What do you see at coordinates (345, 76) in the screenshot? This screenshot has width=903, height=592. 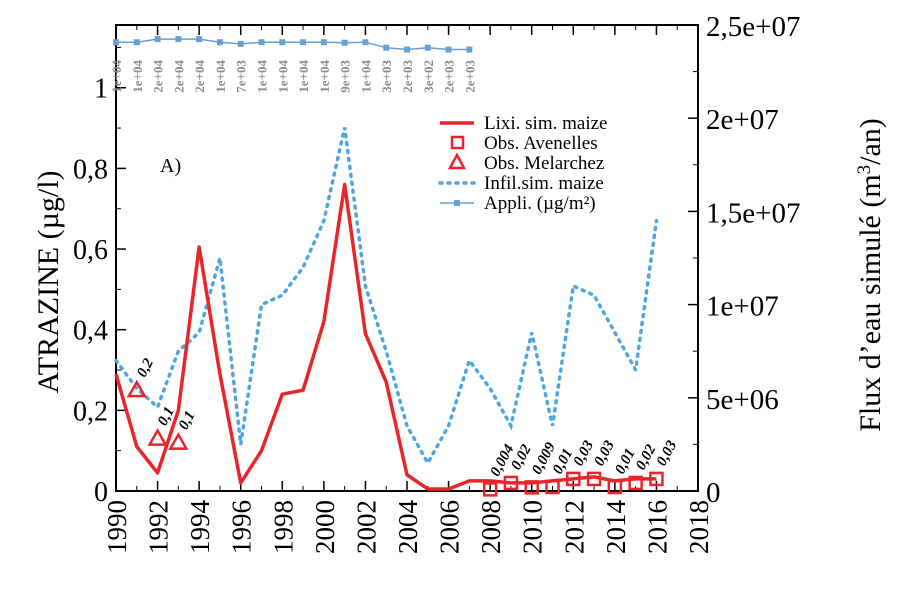 I see `application-label: 9e+03` at bounding box center [345, 76].